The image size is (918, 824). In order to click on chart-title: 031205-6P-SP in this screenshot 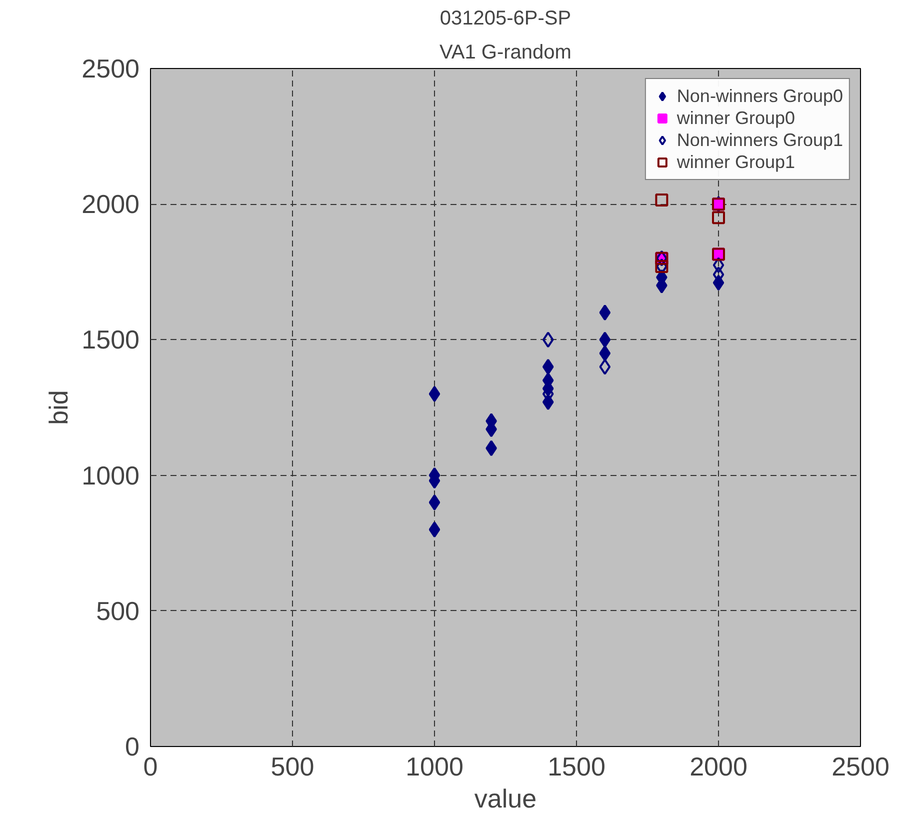, I will do `click(506, 19)`.